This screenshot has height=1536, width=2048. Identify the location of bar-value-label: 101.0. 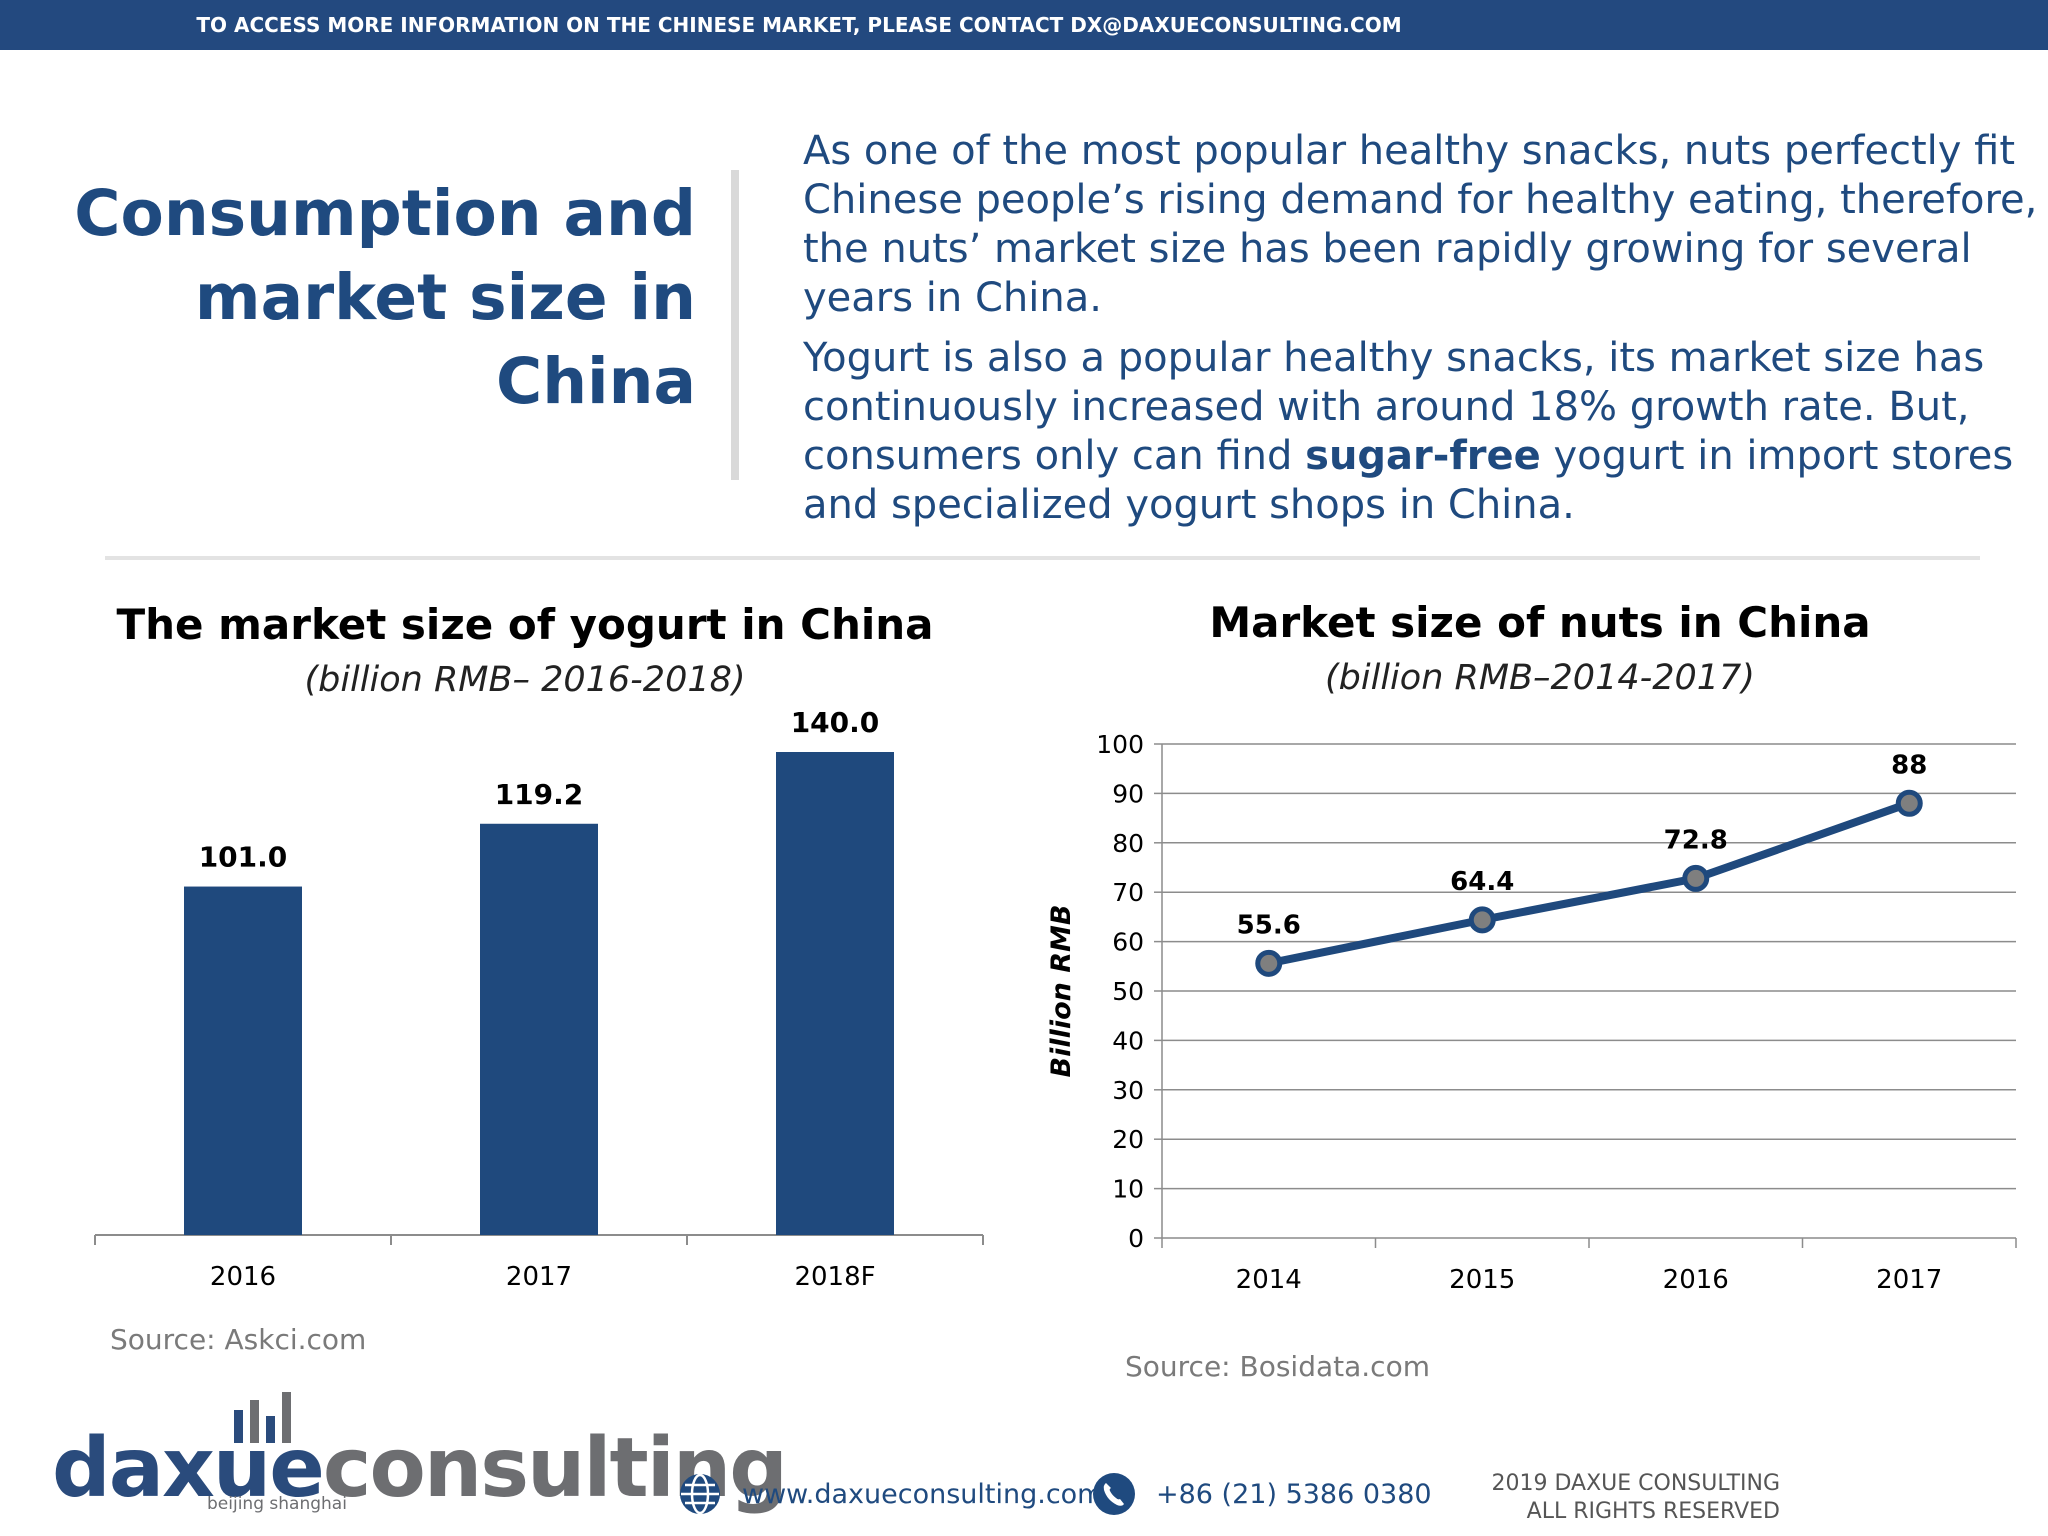
(243, 857).